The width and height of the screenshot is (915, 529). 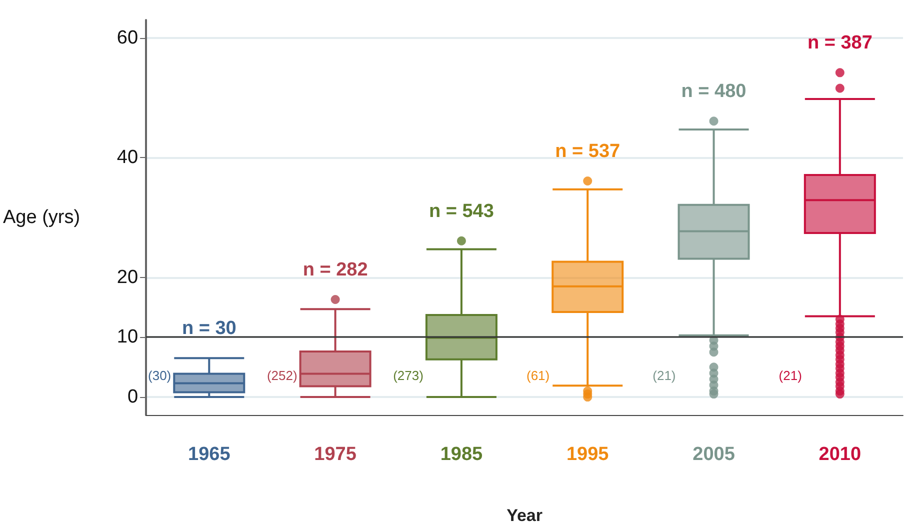 What do you see at coordinates (335, 269) in the screenshot?
I see `annotation: n = 282` at bounding box center [335, 269].